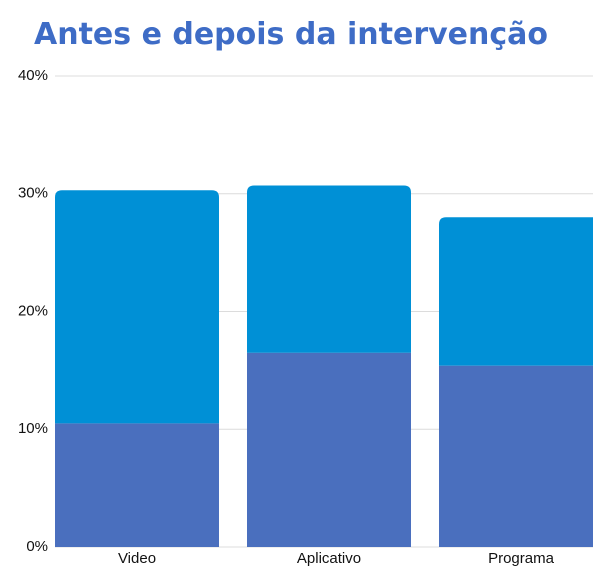 Image resolution: width=593 pixels, height=566 pixels. I want to click on chart-title: Antes e depois da intervenção, so click(291, 34).